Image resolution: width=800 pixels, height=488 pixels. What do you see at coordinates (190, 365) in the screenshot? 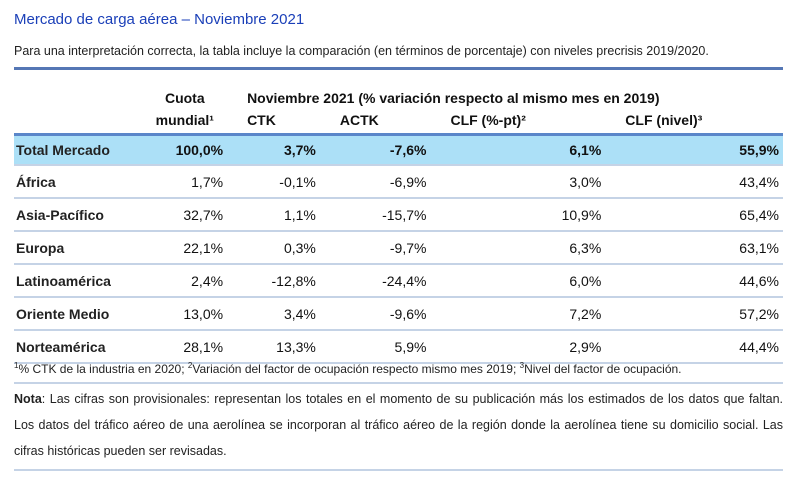
I see `footnote-marker: 2` at bounding box center [190, 365].